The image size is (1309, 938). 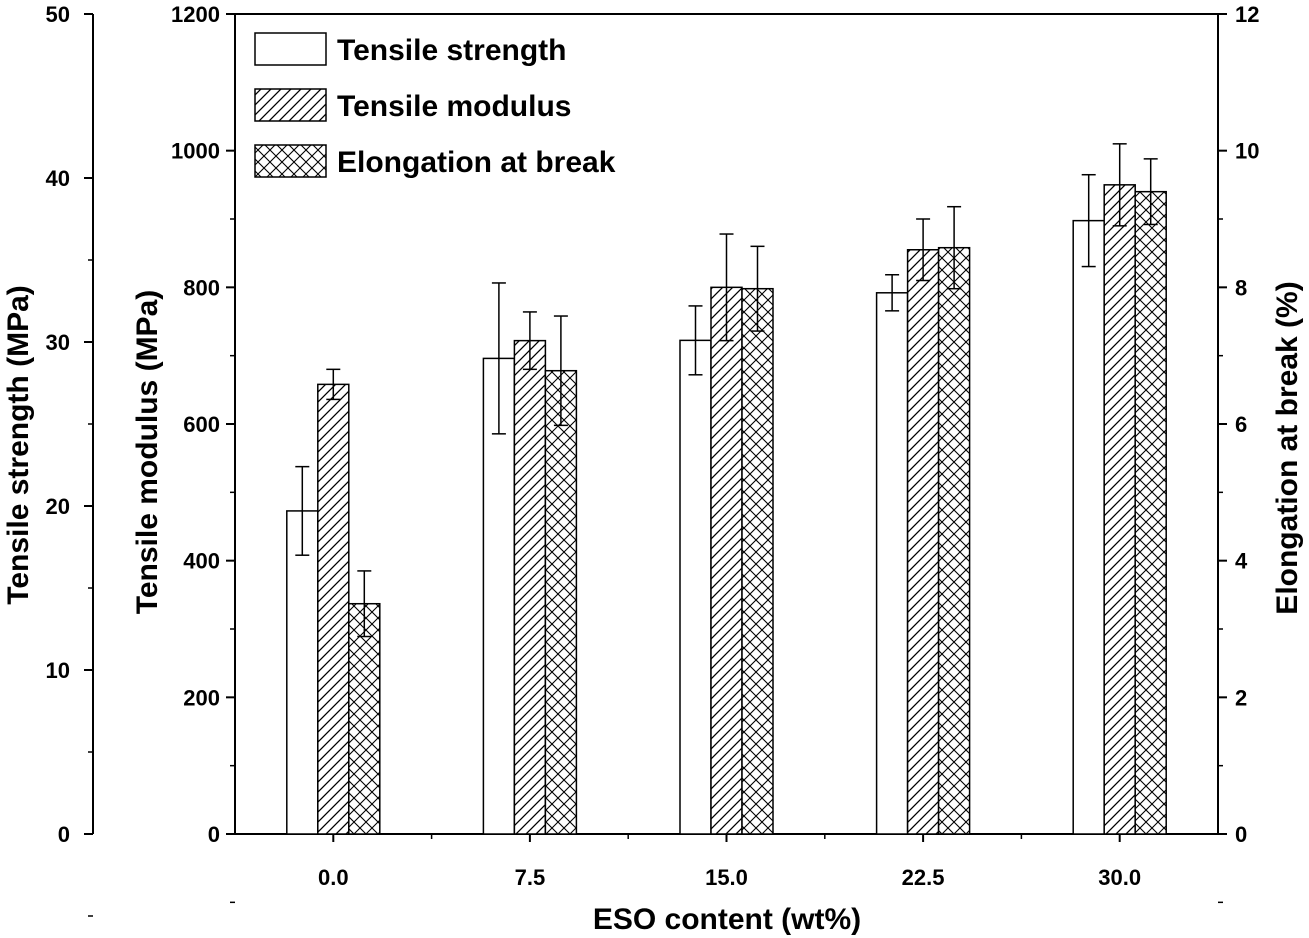 What do you see at coordinates (530, 877) in the screenshot?
I see `x-axis-tick-label: 7.5` at bounding box center [530, 877].